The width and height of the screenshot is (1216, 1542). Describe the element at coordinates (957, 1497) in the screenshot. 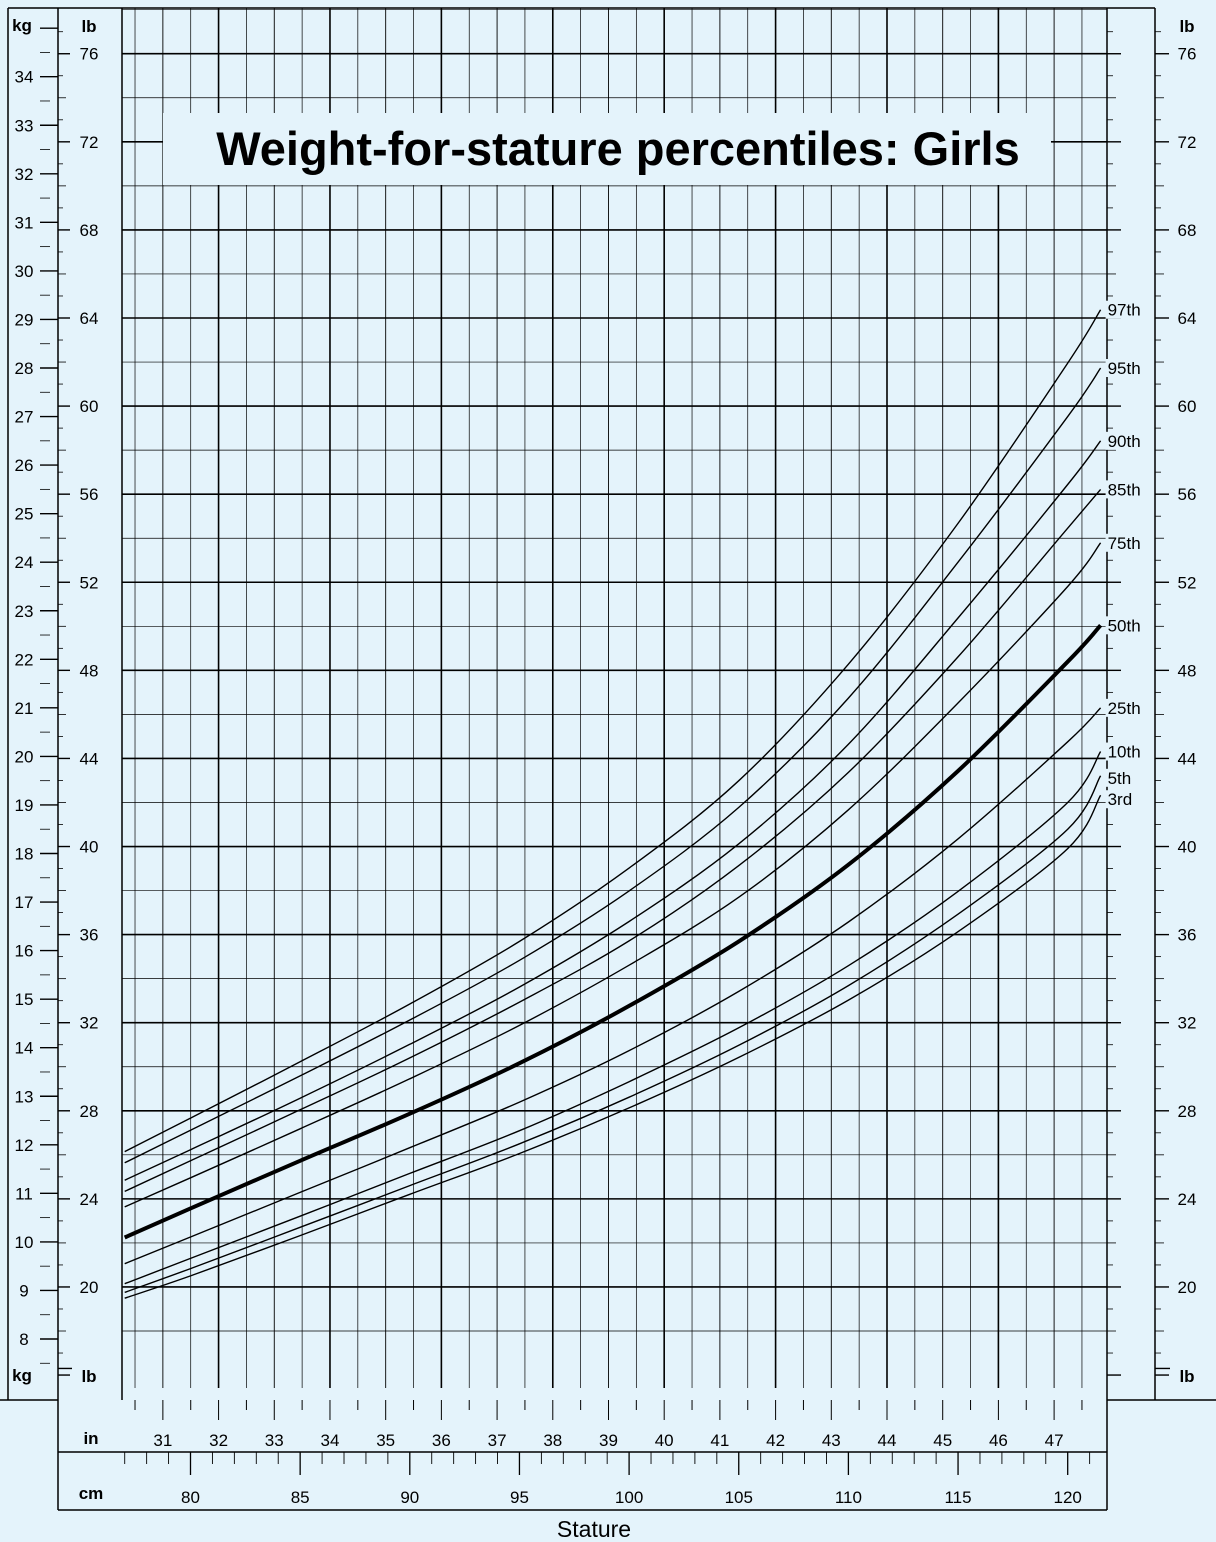

I see `cm-tick-label: 115` at that location.